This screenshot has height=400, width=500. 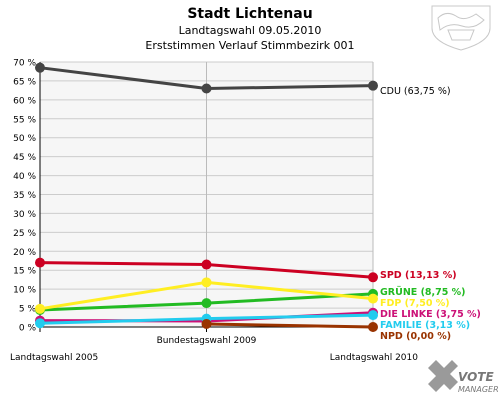 I want to click on series-npd, so click(x=289, y=325).